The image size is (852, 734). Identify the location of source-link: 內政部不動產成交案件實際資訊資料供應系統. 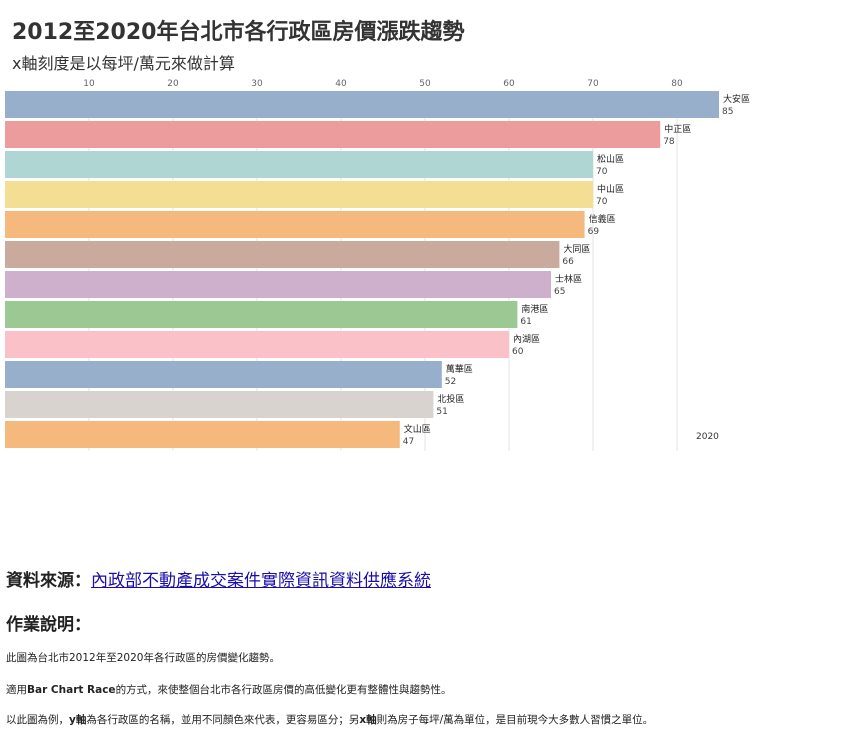
(261, 581).